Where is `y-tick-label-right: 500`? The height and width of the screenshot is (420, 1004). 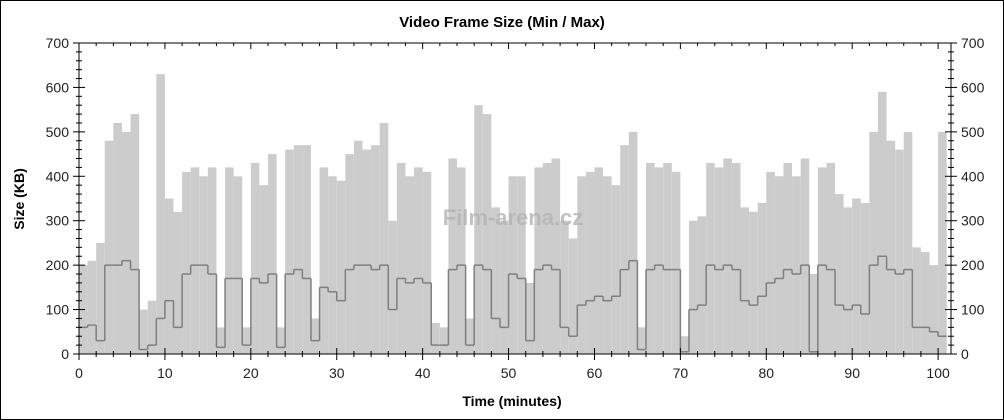 y-tick-label-right: 500 is located at coordinates (973, 132).